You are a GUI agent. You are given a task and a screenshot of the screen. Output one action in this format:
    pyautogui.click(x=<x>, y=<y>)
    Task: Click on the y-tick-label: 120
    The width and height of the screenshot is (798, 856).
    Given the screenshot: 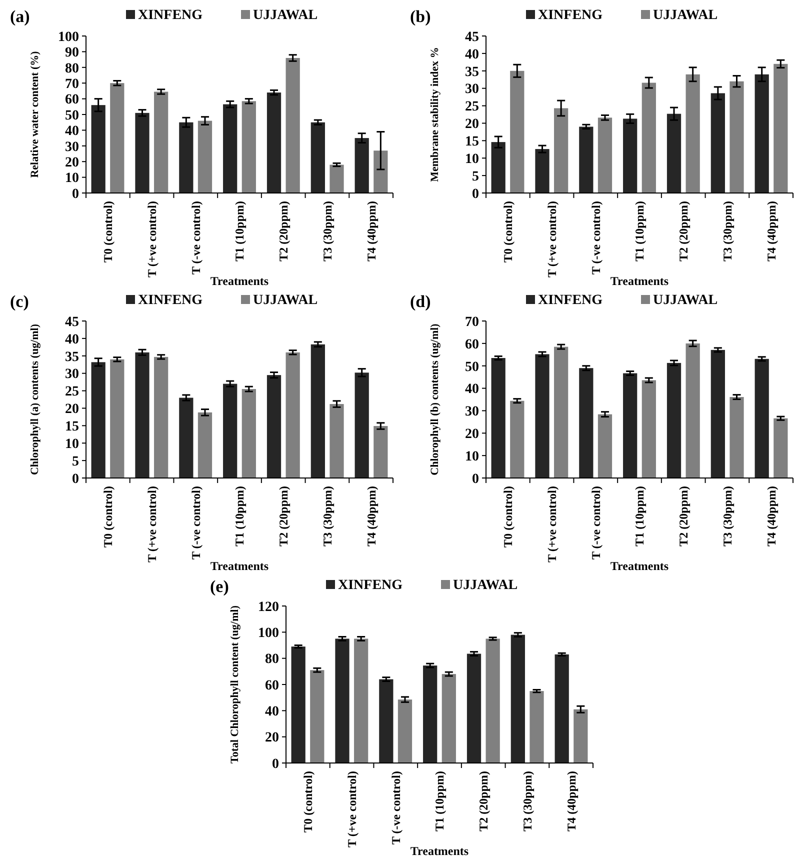 What is the action you would take?
    pyautogui.click(x=268, y=607)
    